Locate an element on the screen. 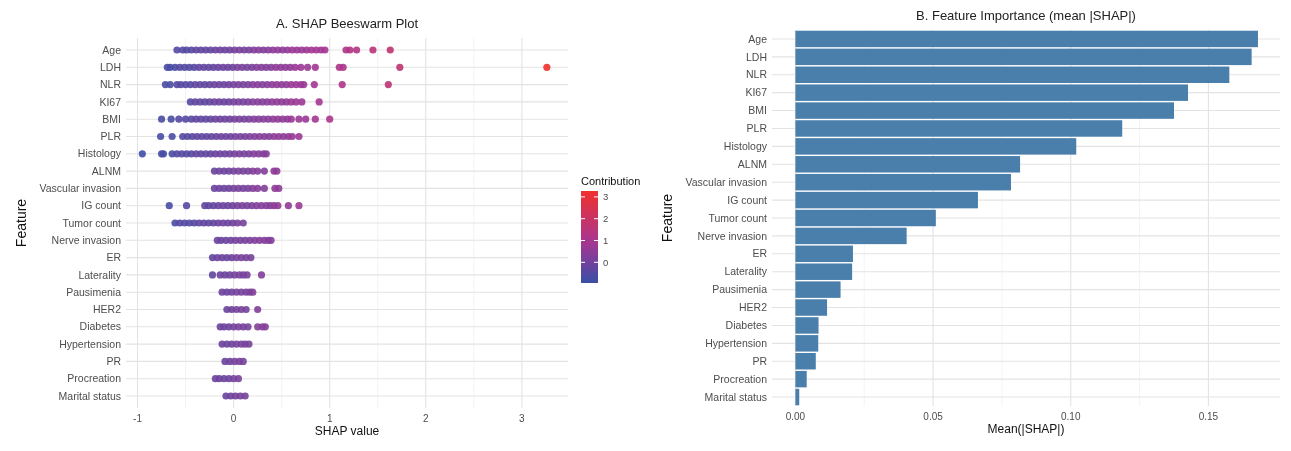 The image size is (1291, 451). x-tick-label: 0.15 is located at coordinates (1208, 416).